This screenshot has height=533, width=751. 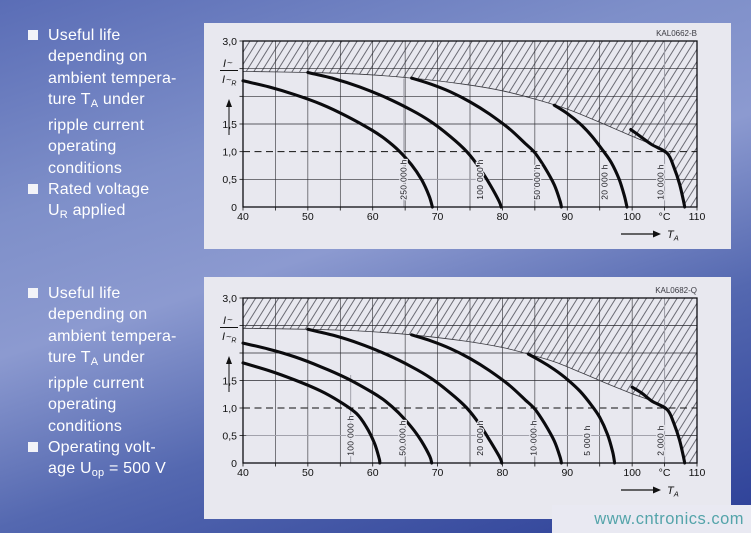 What do you see at coordinates (404, 179) in the screenshot?
I see `curve-label: 250 000 h` at bounding box center [404, 179].